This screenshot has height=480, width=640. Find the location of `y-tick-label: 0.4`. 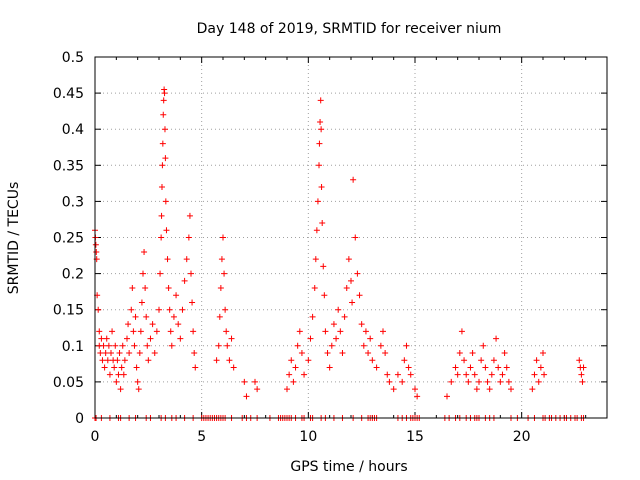

y-tick-label: 0.4 is located at coordinates (73, 130).